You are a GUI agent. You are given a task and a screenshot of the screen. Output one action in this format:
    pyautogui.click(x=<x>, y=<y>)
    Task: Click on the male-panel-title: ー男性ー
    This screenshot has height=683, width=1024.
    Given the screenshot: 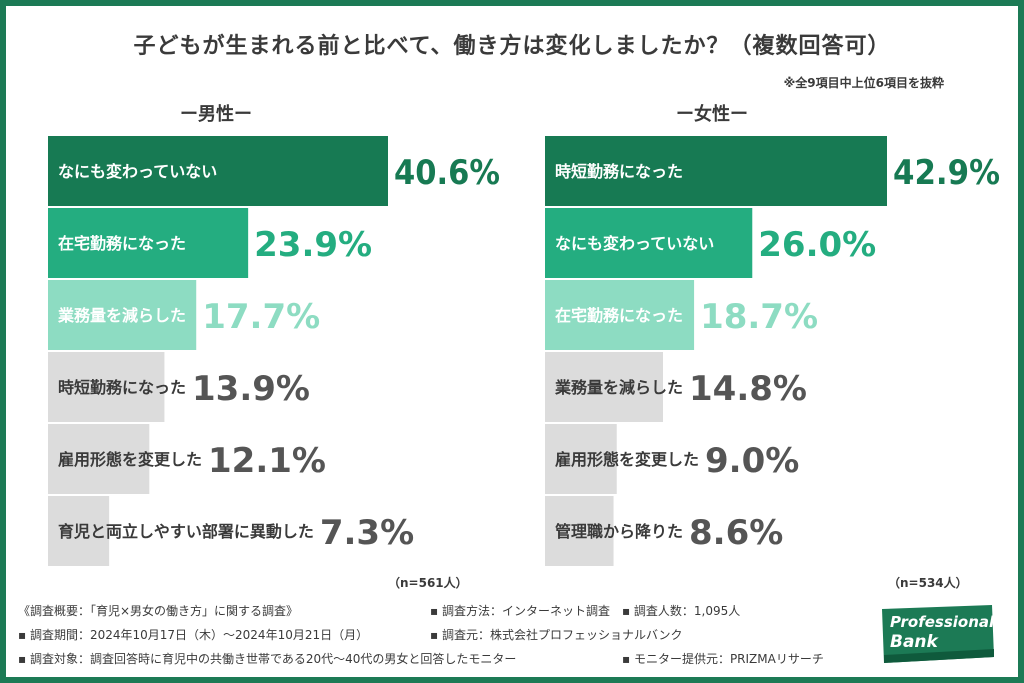 What is the action you would take?
    pyautogui.click(x=216, y=114)
    